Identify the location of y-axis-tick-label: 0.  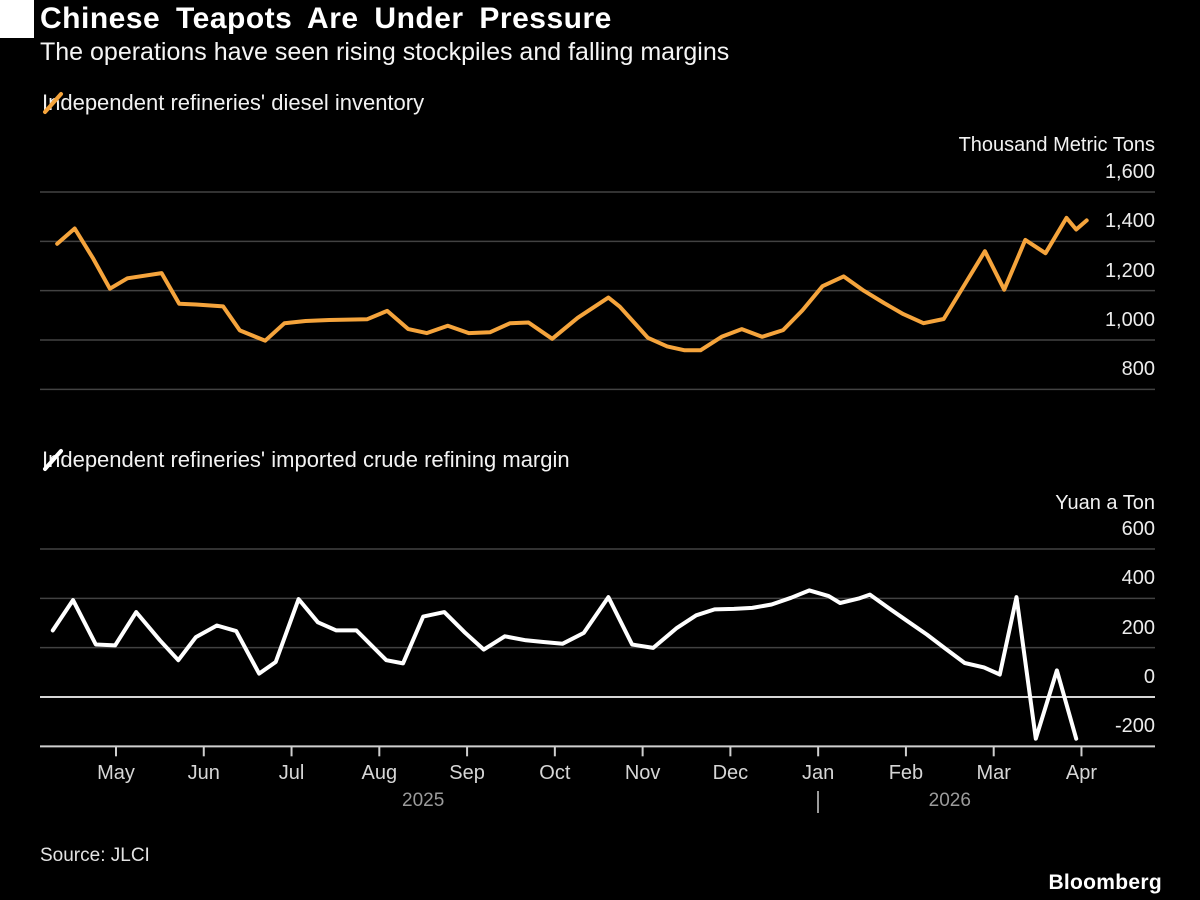
(1149, 676).